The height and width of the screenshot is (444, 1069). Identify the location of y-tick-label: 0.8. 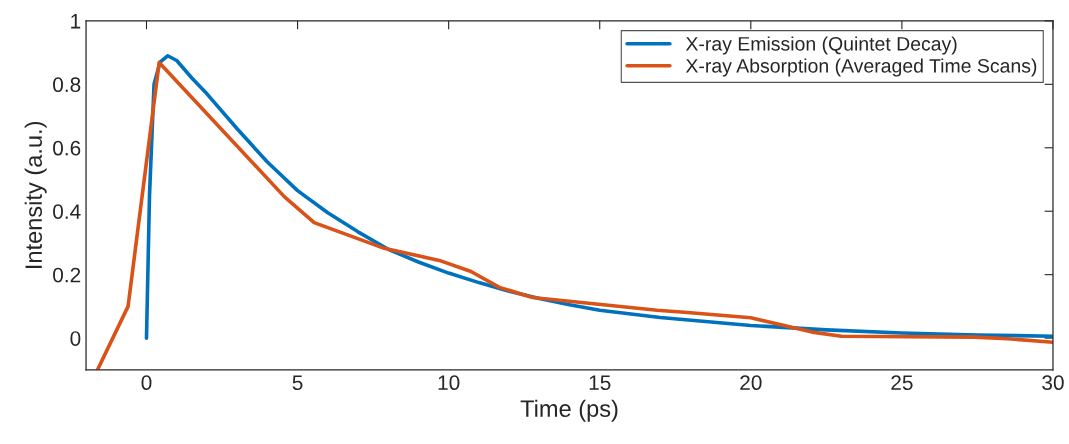
(67, 85).